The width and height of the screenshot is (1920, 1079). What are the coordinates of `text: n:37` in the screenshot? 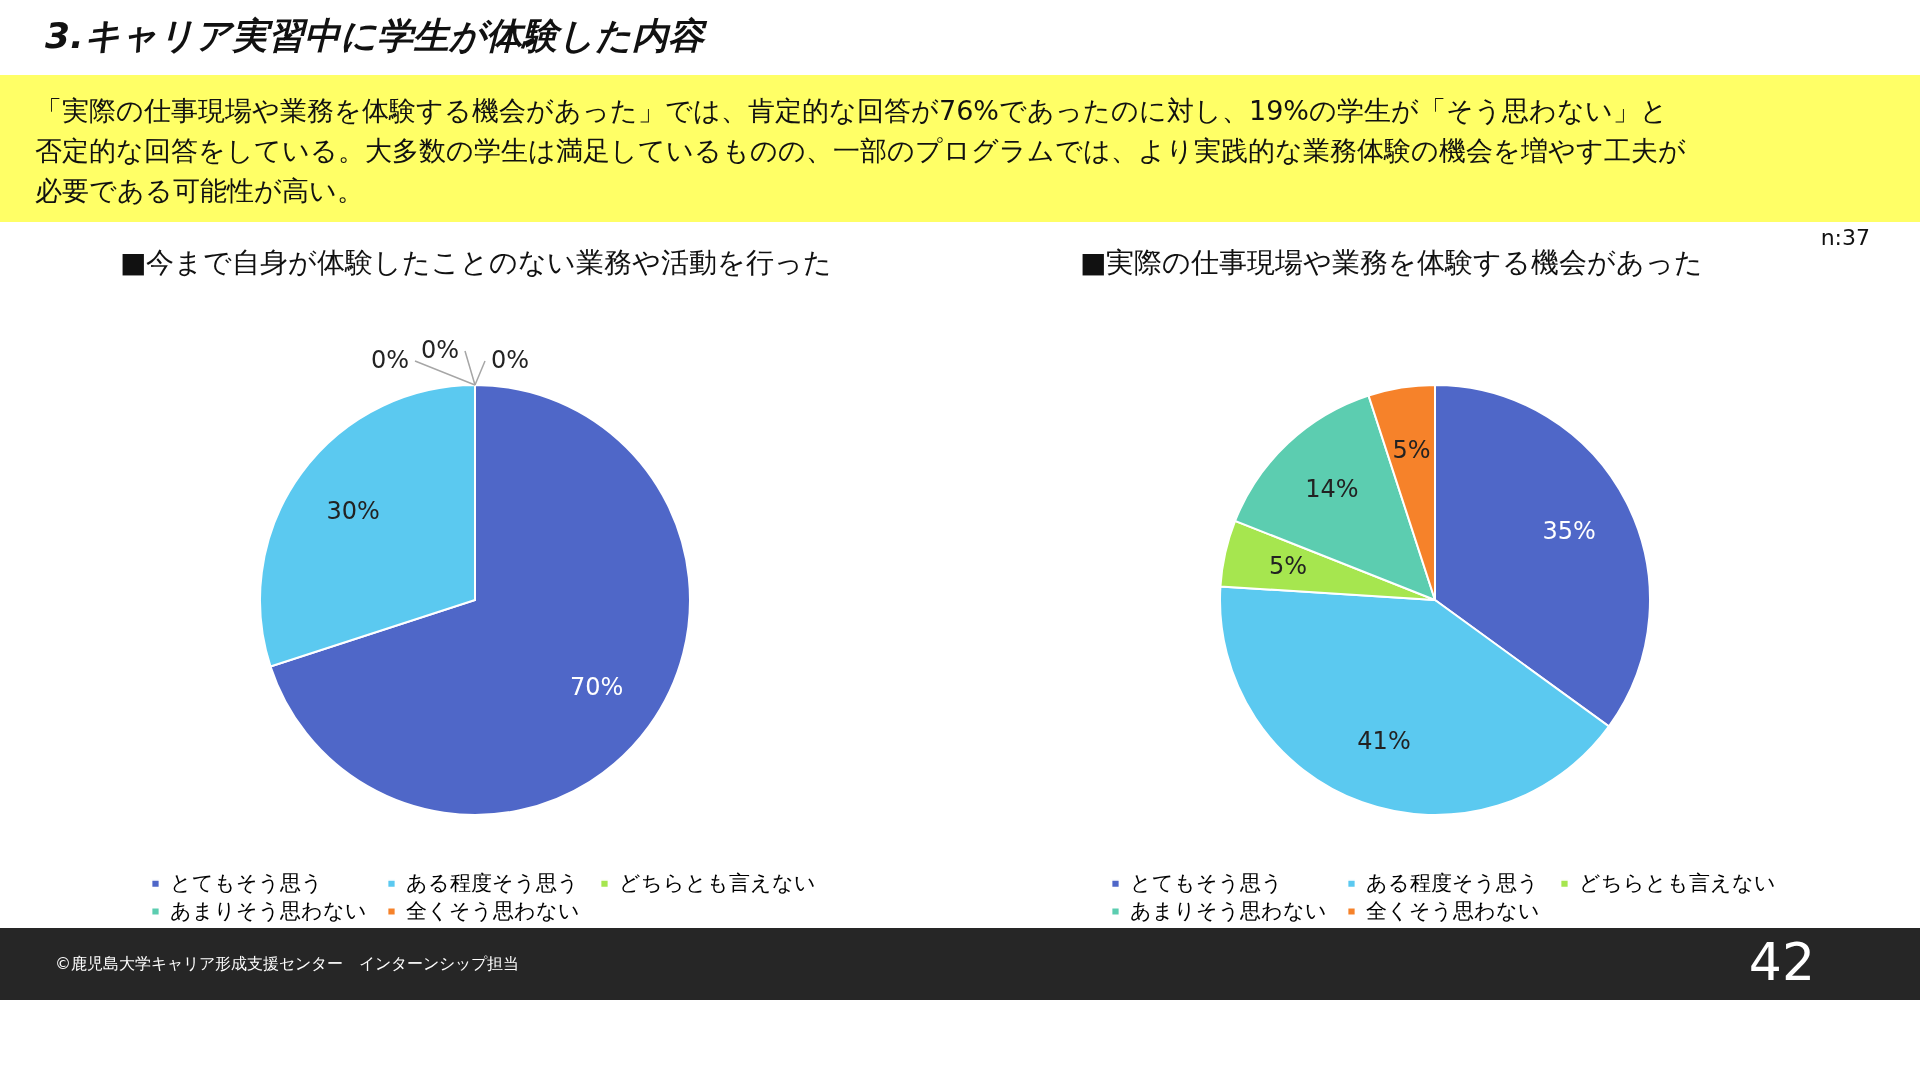 It's located at (1845, 237).